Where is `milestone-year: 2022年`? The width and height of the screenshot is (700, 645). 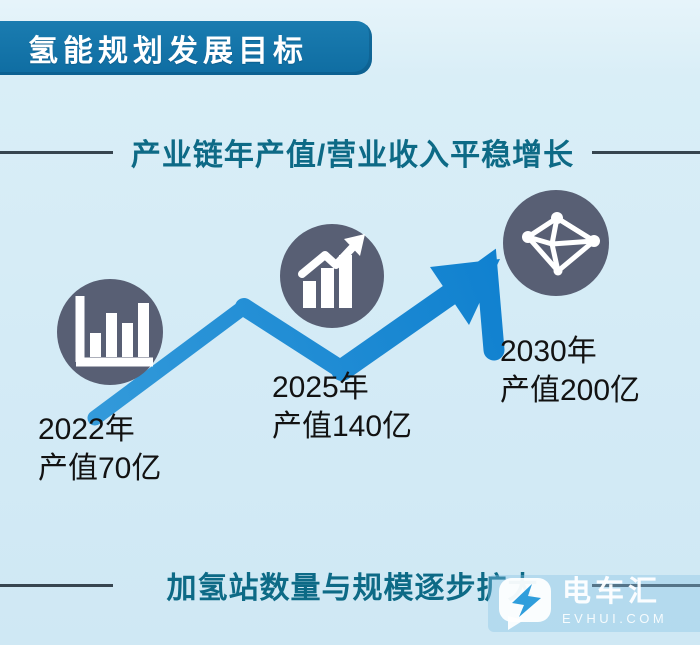 milestone-year: 2022年 is located at coordinates (86, 429).